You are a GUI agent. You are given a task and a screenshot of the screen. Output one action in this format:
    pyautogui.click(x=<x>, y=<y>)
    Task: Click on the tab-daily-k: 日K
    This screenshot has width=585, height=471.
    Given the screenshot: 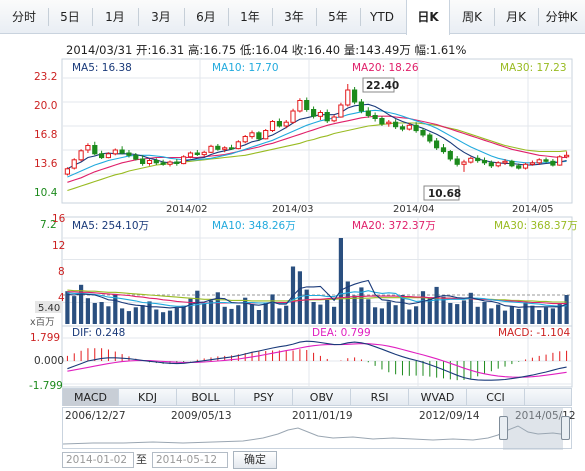 What is the action you would take?
    pyautogui.click(x=428, y=17)
    